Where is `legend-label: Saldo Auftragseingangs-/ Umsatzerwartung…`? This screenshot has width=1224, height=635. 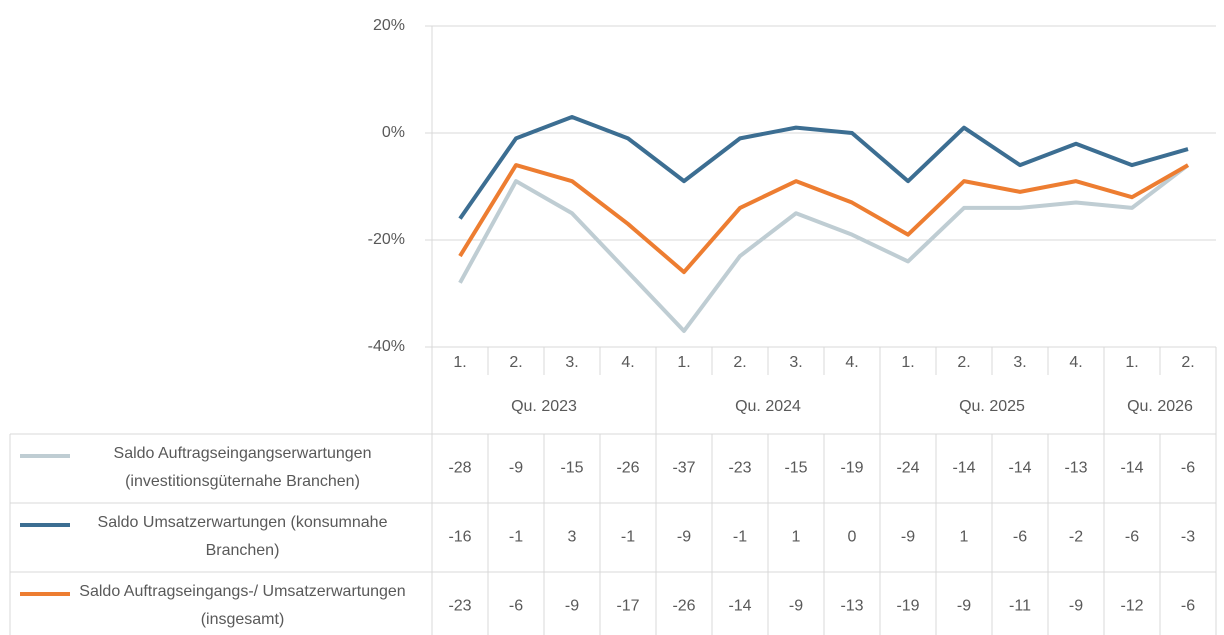
legend-label: Saldo Auftragseingangs-/ Umsatzerwartung… is located at coordinates (242, 605).